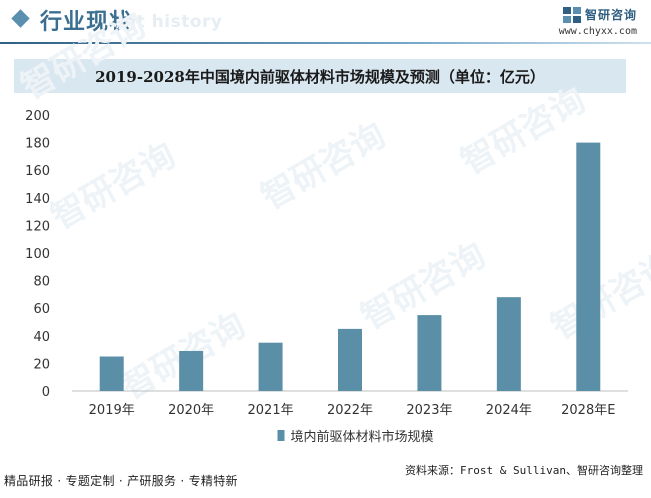 This screenshot has width=651, height=498. What do you see at coordinates (588, 410) in the screenshot?
I see `x-tick-label: 2028年E` at bounding box center [588, 410].